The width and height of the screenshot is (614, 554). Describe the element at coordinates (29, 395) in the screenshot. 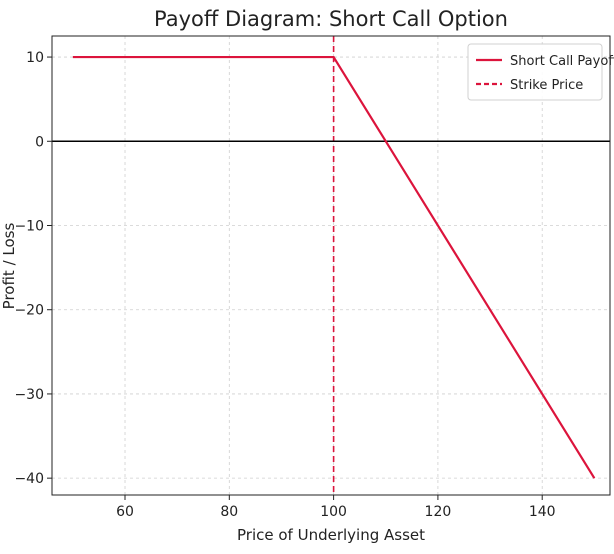

I see `y-tick-label: −30` at that location.